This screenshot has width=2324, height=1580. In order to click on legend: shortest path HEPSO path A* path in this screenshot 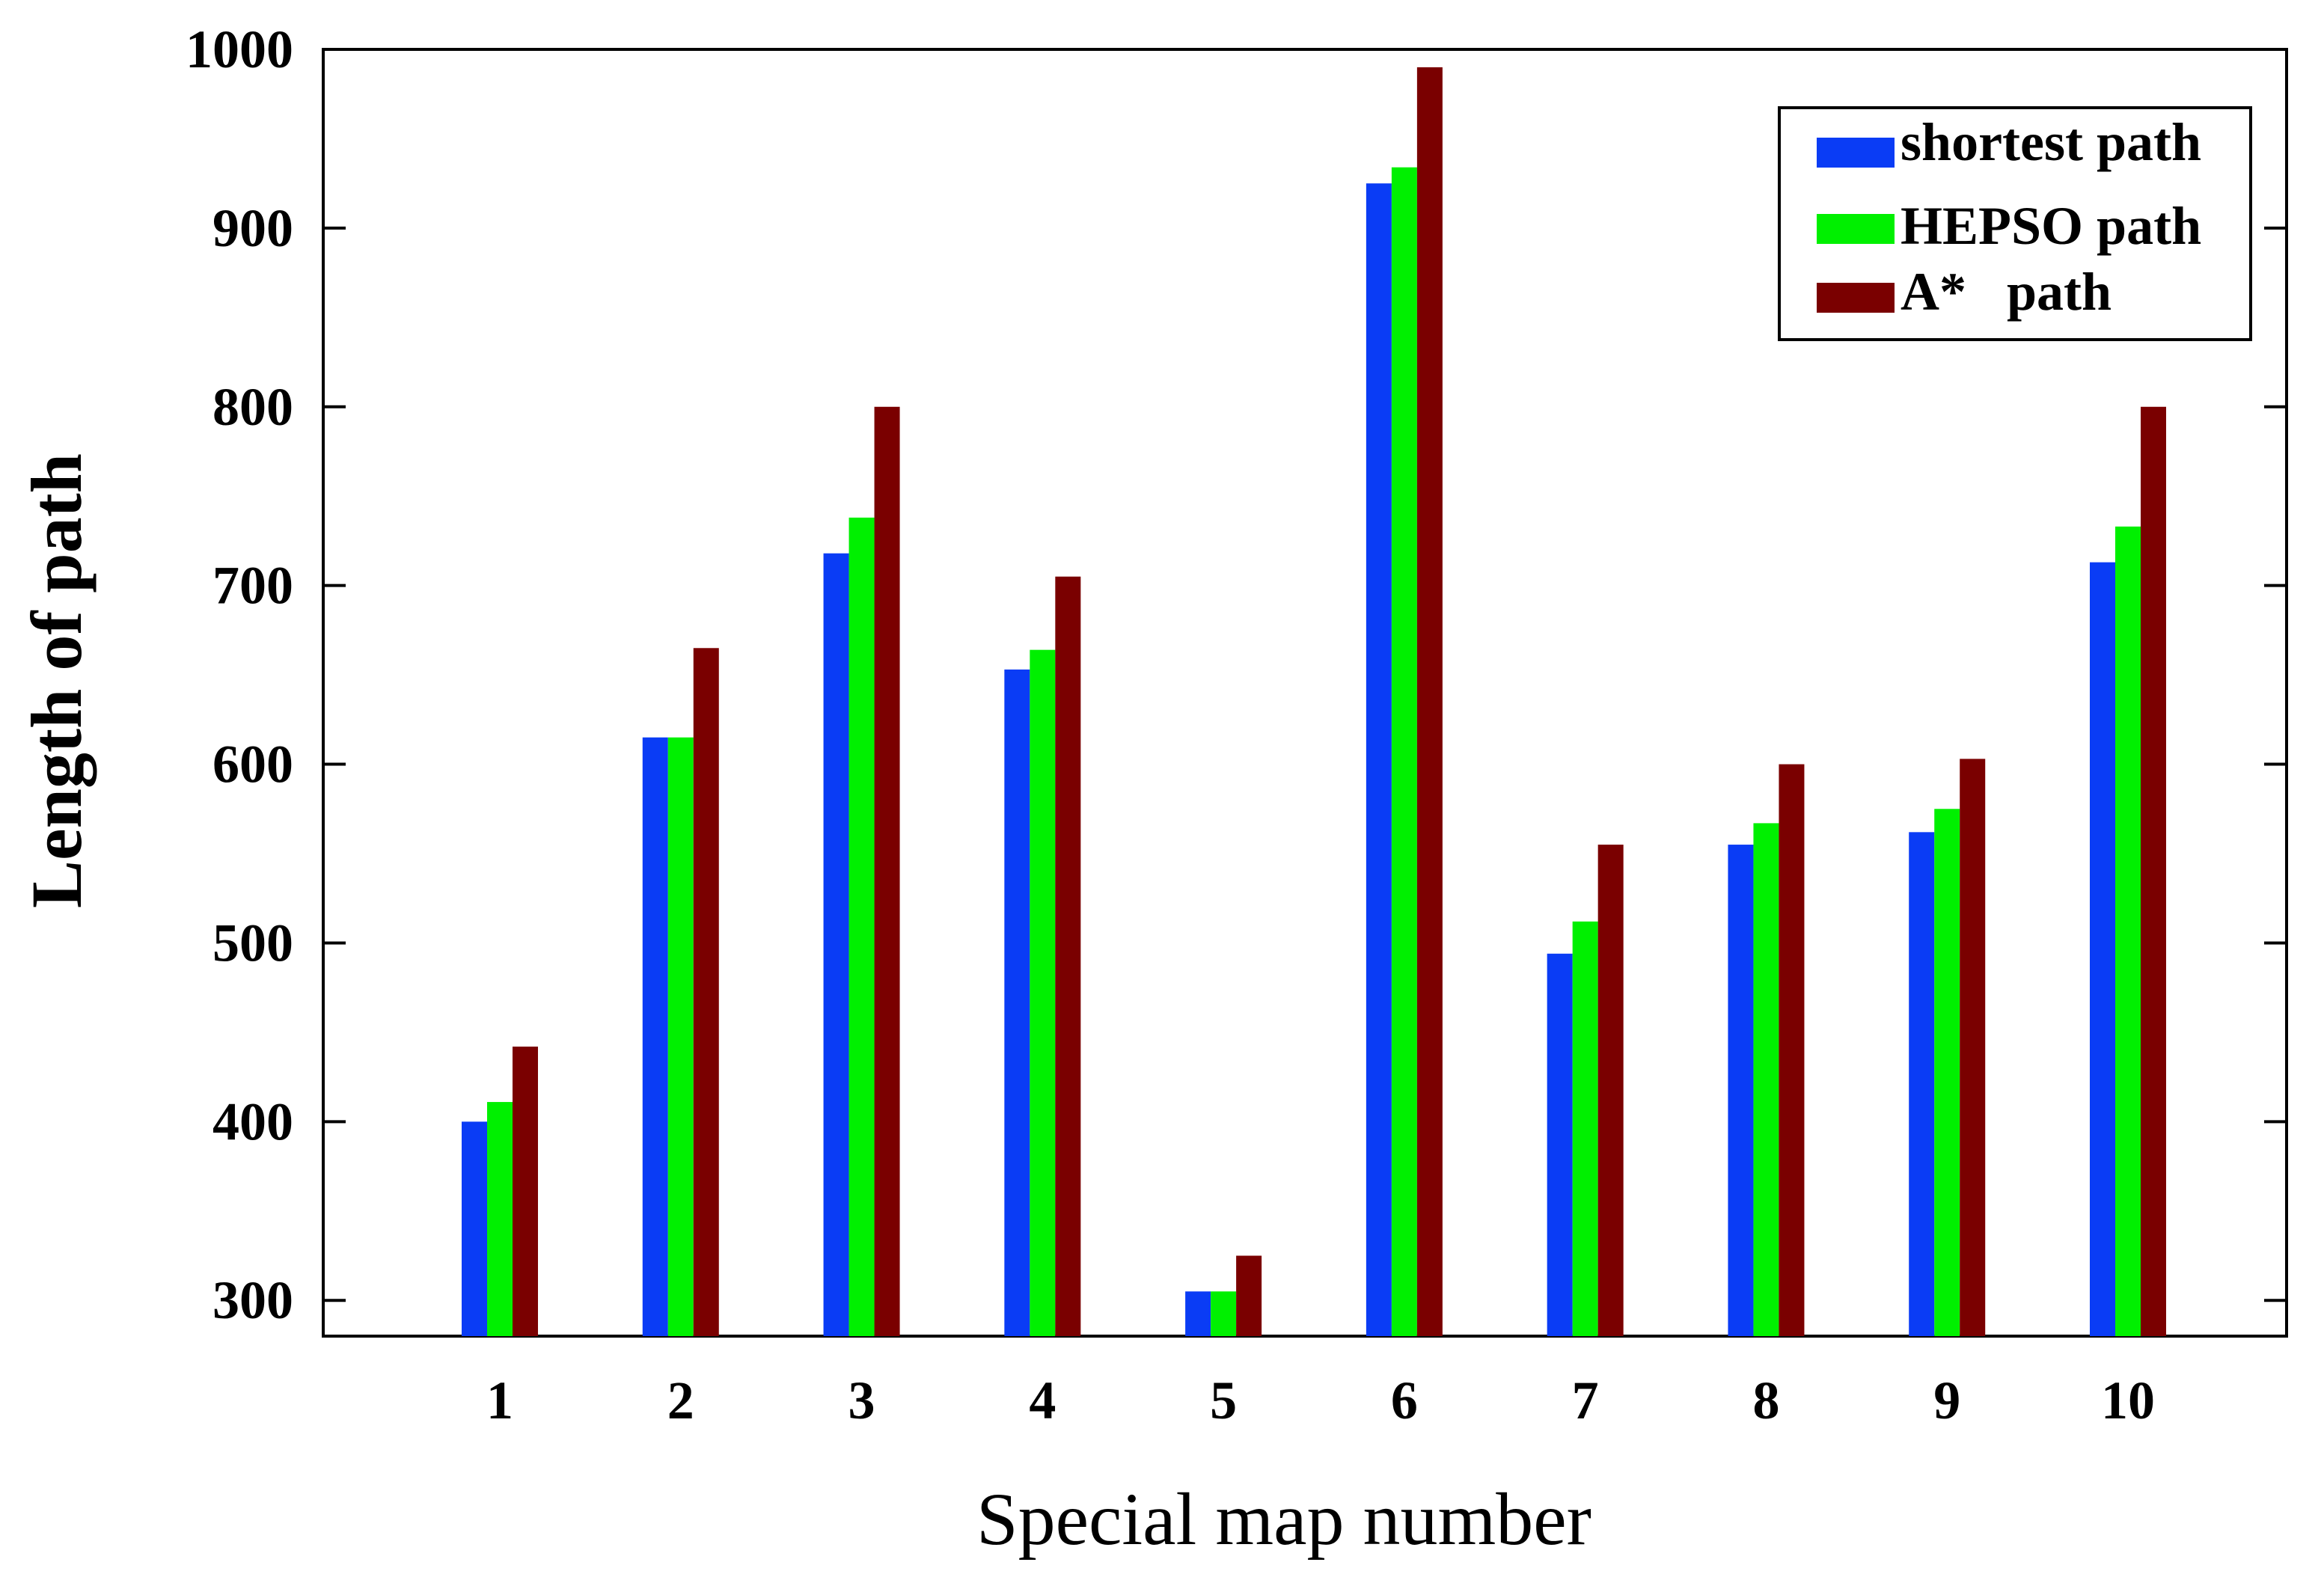, I will do `click(2015, 223)`.